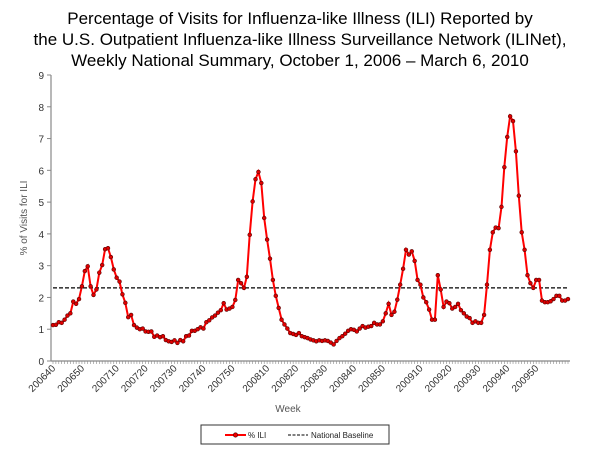 The width and height of the screenshot is (600, 450). Describe the element at coordinates (24, 218) in the screenshot. I see `y-axis-label: % of Visits for ILI` at that location.